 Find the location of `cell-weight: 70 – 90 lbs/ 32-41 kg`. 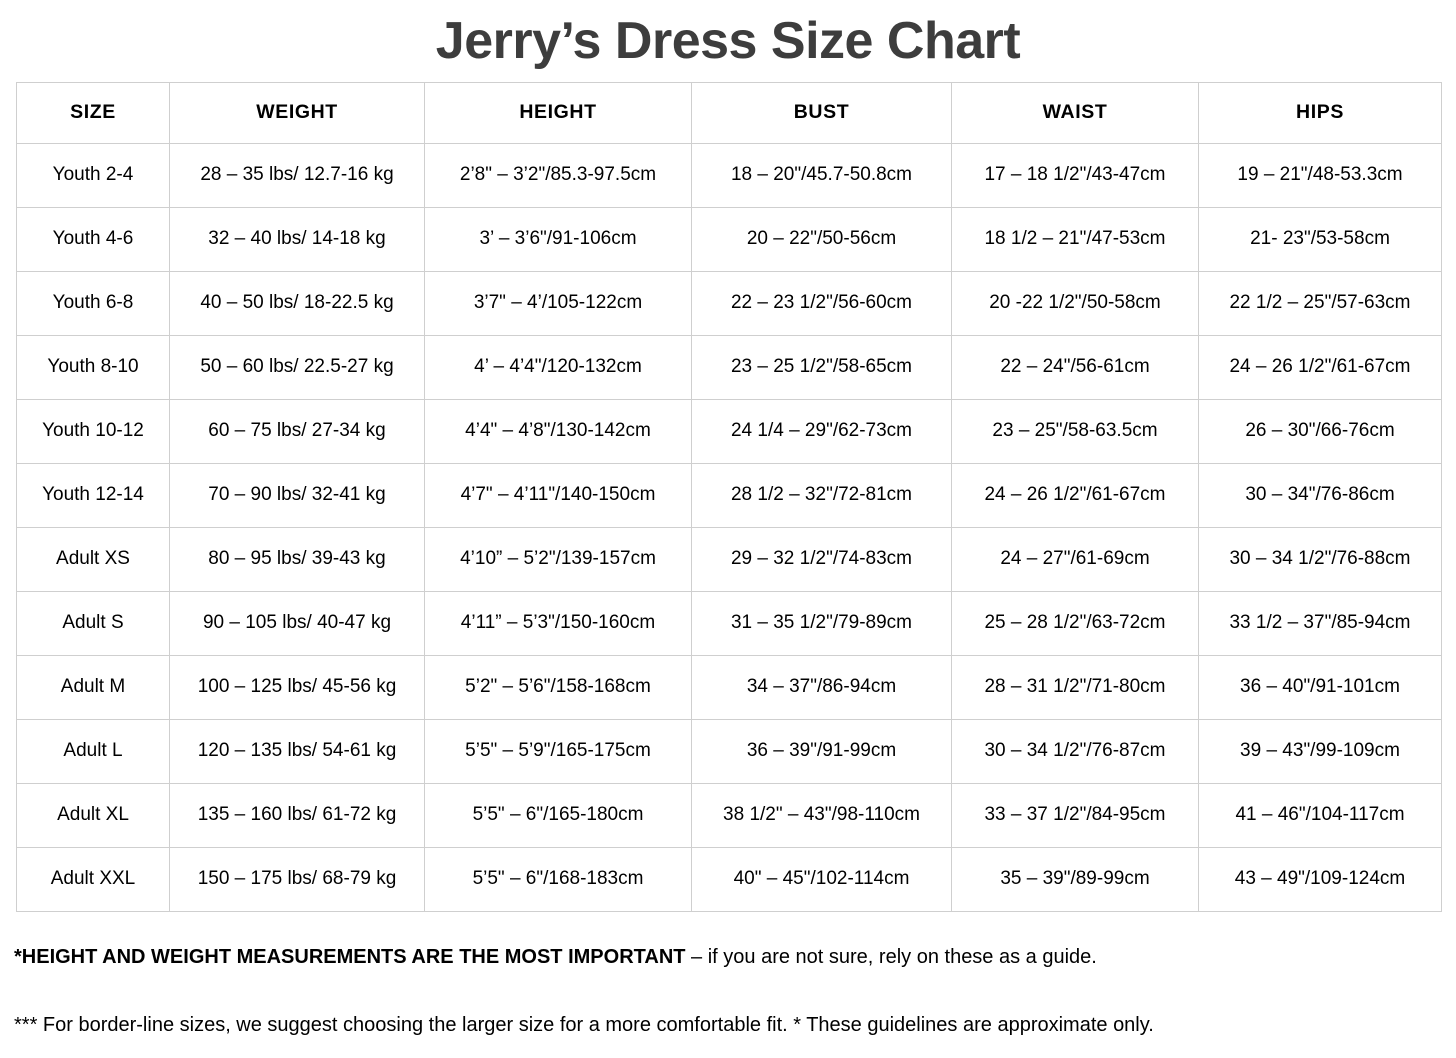

cell-weight: 70 – 90 lbs/ 32-41 kg is located at coordinates (297, 495).